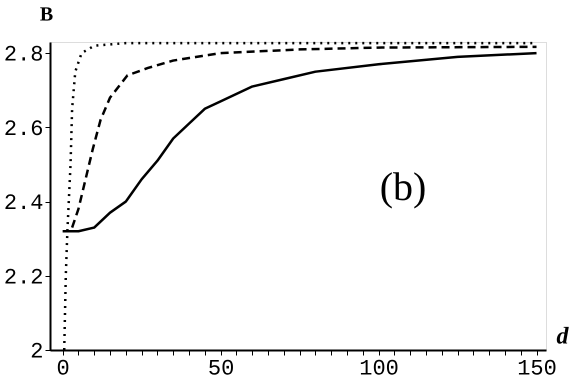 The height and width of the screenshot is (381, 581). Describe the element at coordinates (24, 203) in the screenshot. I see `y-tick-label: 2.4` at that location.